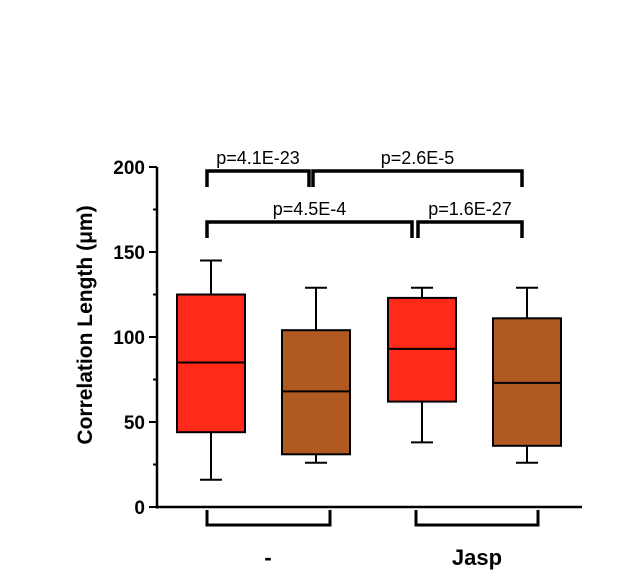  What do you see at coordinates (129, 338) in the screenshot?
I see `y-tick-label: 100` at bounding box center [129, 338].